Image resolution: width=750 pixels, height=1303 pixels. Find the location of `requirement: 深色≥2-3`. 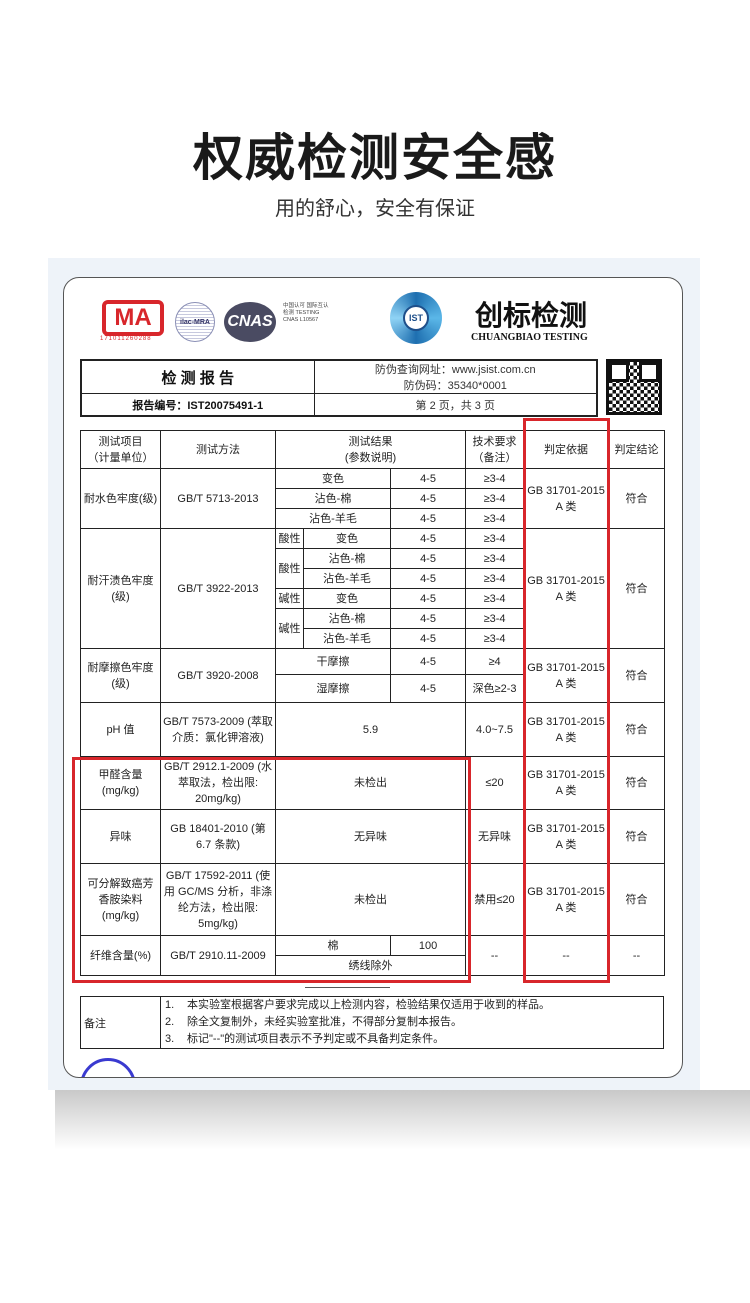

requirement: 深色≥2-3 is located at coordinates (495, 688).